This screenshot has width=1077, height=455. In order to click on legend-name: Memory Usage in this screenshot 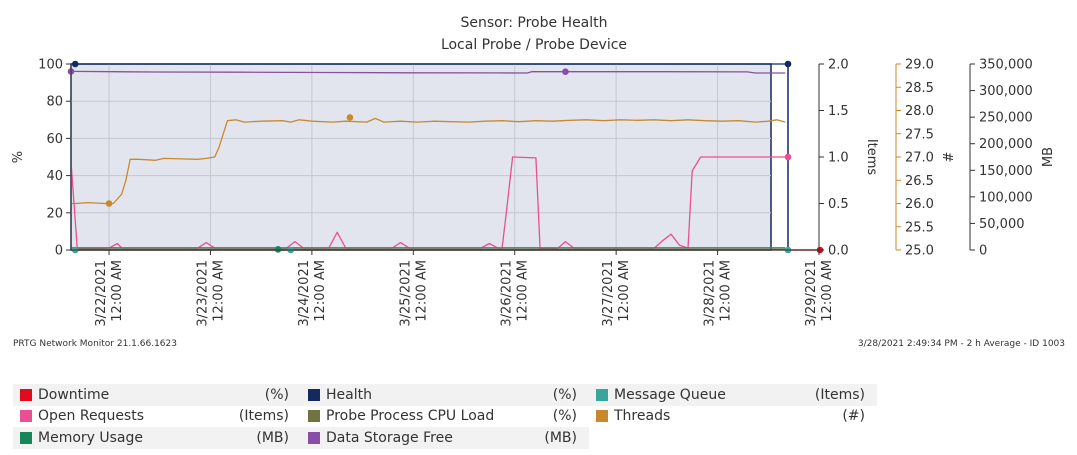, I will do `click(91, 437)`.